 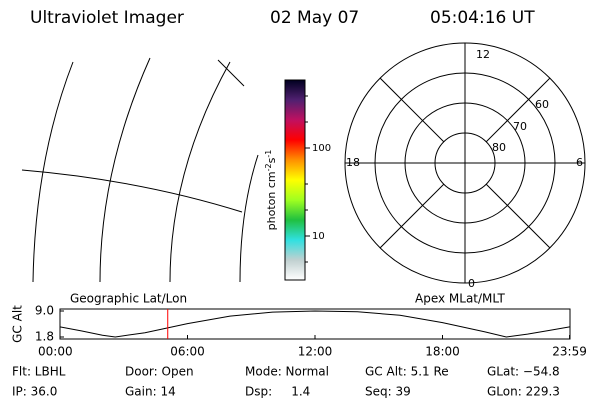 What do you see at coordinates (34, 392) in the screenshot?
I see `info-field: IP: 36.0` at bounding box center [34, 392].